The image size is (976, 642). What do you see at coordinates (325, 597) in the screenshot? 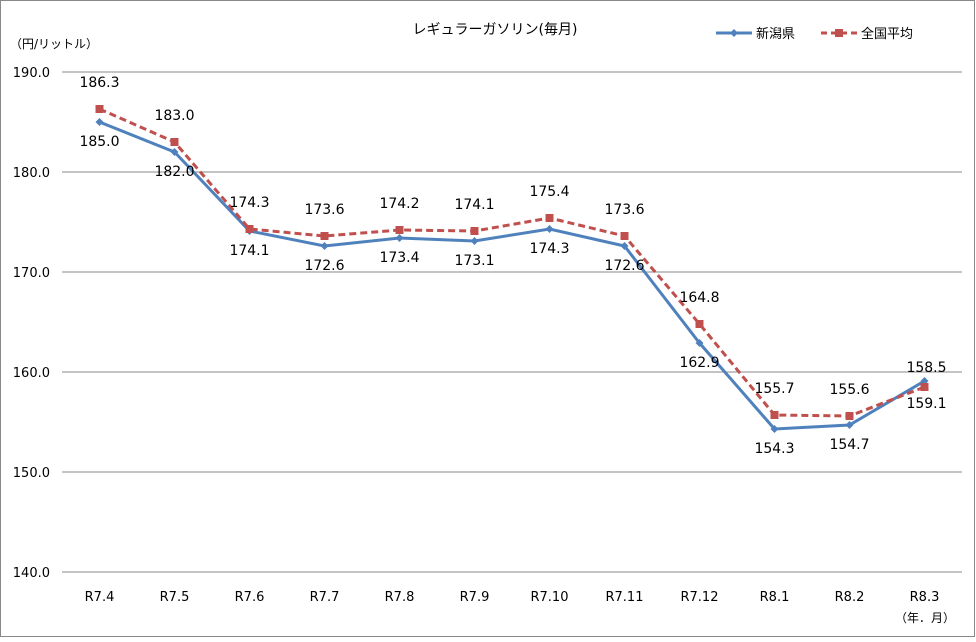
I see `x-tick-label: R7.7` at bounding box center [325, 597].